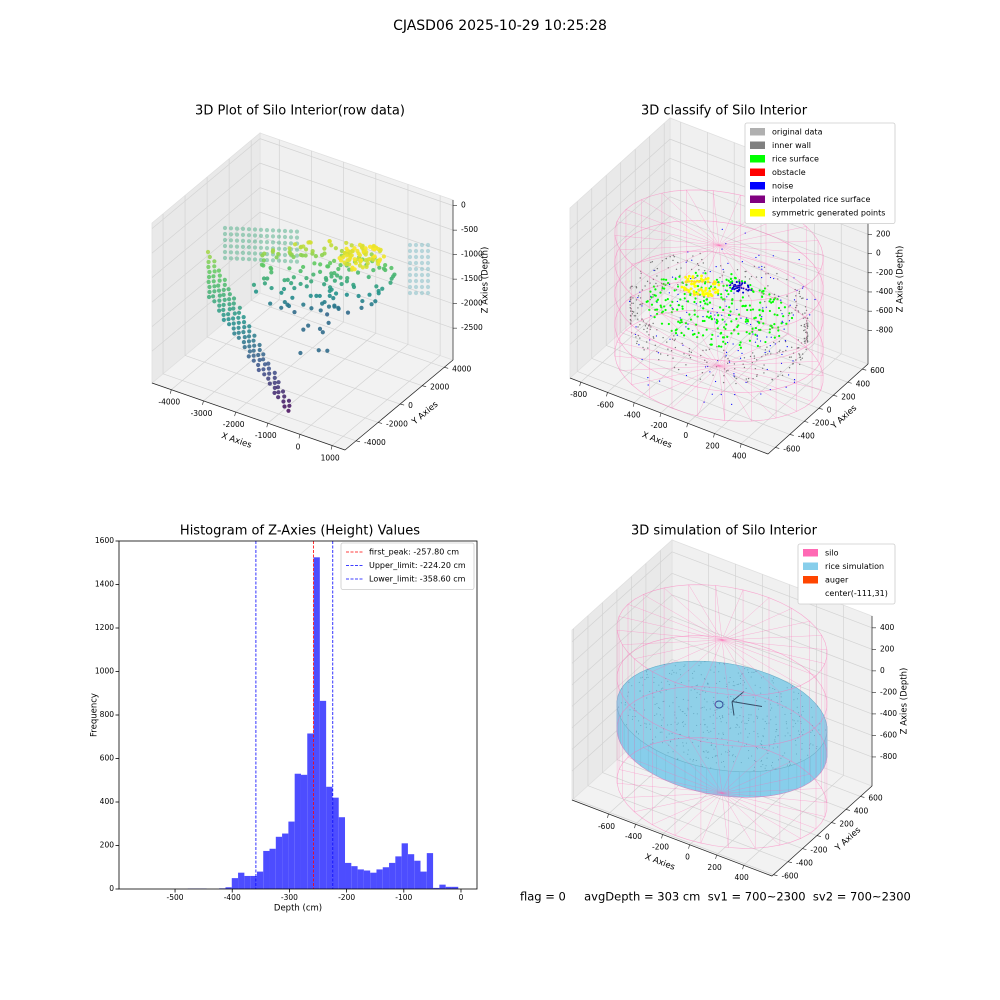 This screenshot has height=1000, width=1000. I want to click on x-tick-label: -500, so click(175, 897).